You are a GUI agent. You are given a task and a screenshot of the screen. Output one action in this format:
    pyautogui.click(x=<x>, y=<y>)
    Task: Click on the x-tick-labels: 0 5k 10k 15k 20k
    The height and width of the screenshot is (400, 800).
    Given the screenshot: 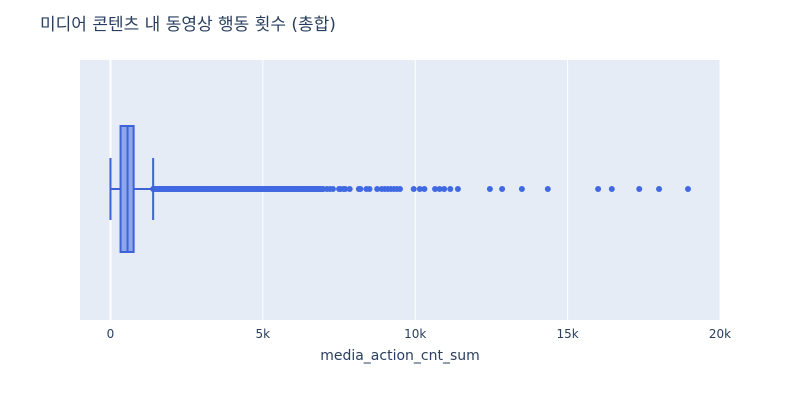 What is the action you would take?
    pyautogui.click(x=419, y=334)
    